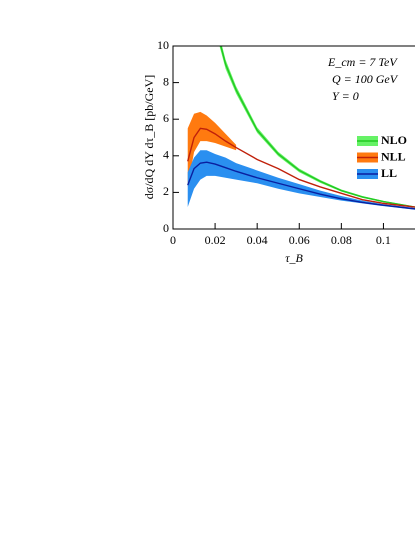 Image resolution: width=415 pixels, height=542 pixels. Describe the element at coordinates (383, 240) in the screenshot. I see `x-tick-label: 0.1` at that location.